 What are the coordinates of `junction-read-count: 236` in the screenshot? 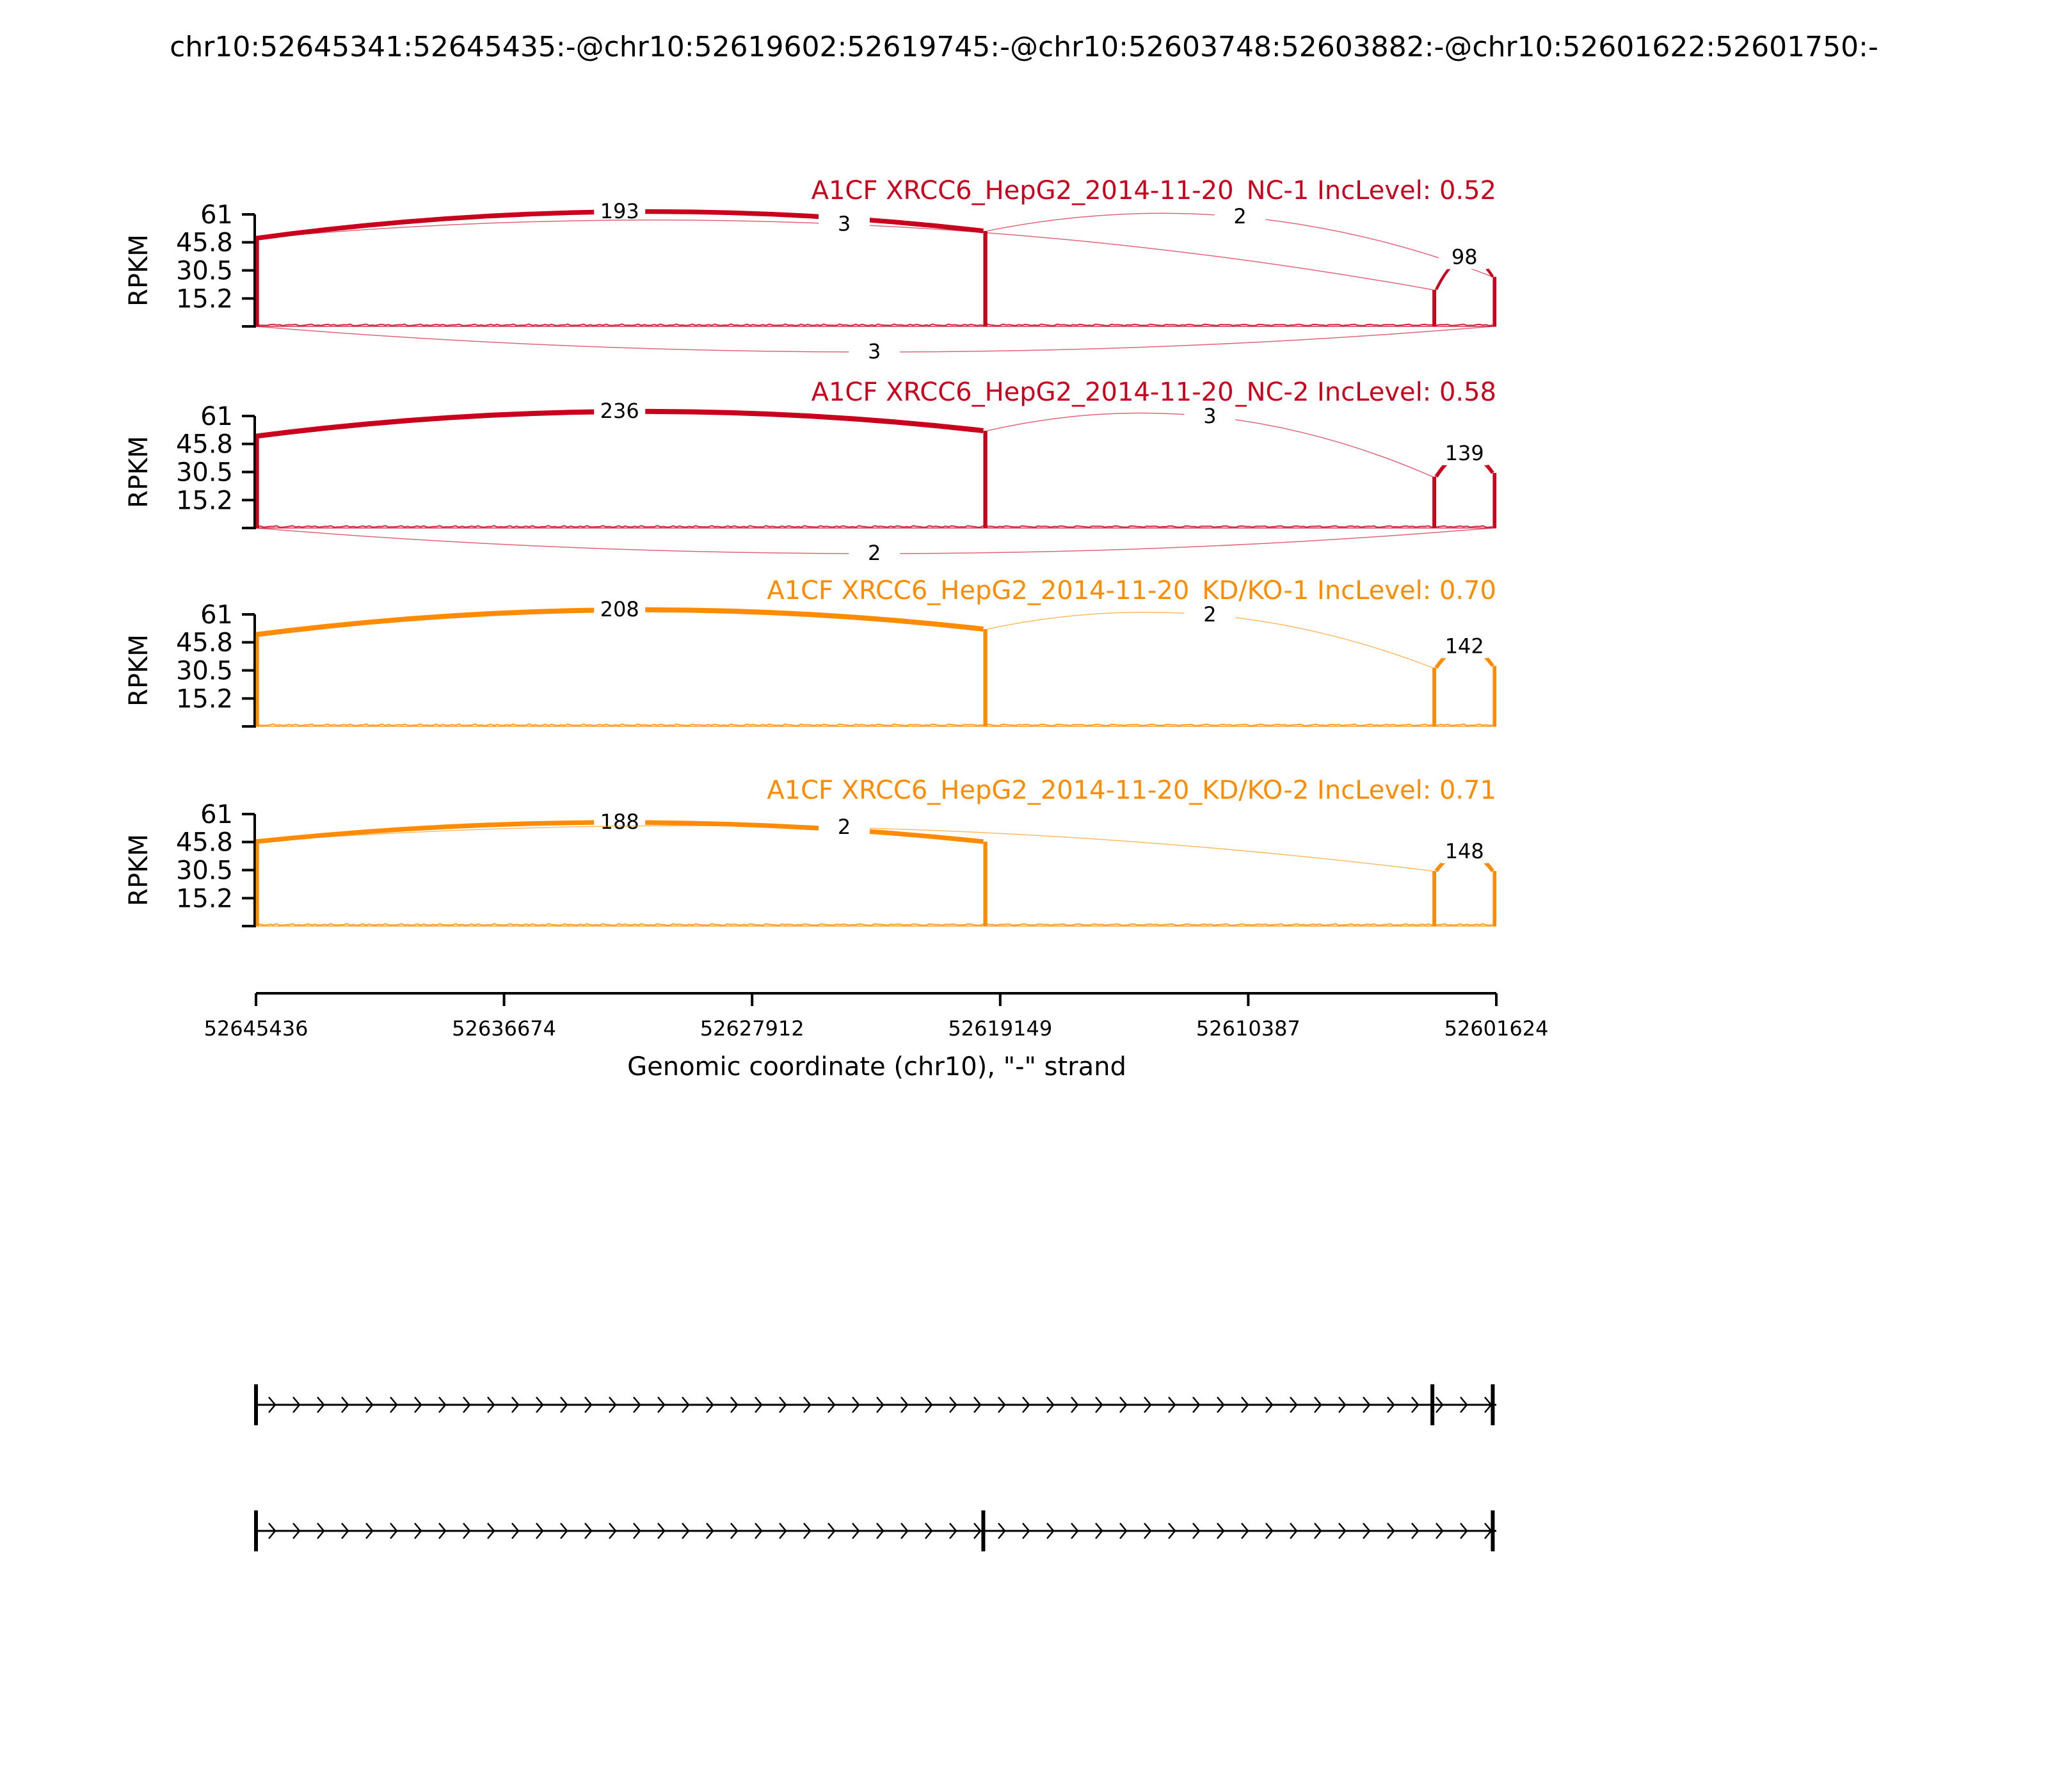 It's located at (619, 411).